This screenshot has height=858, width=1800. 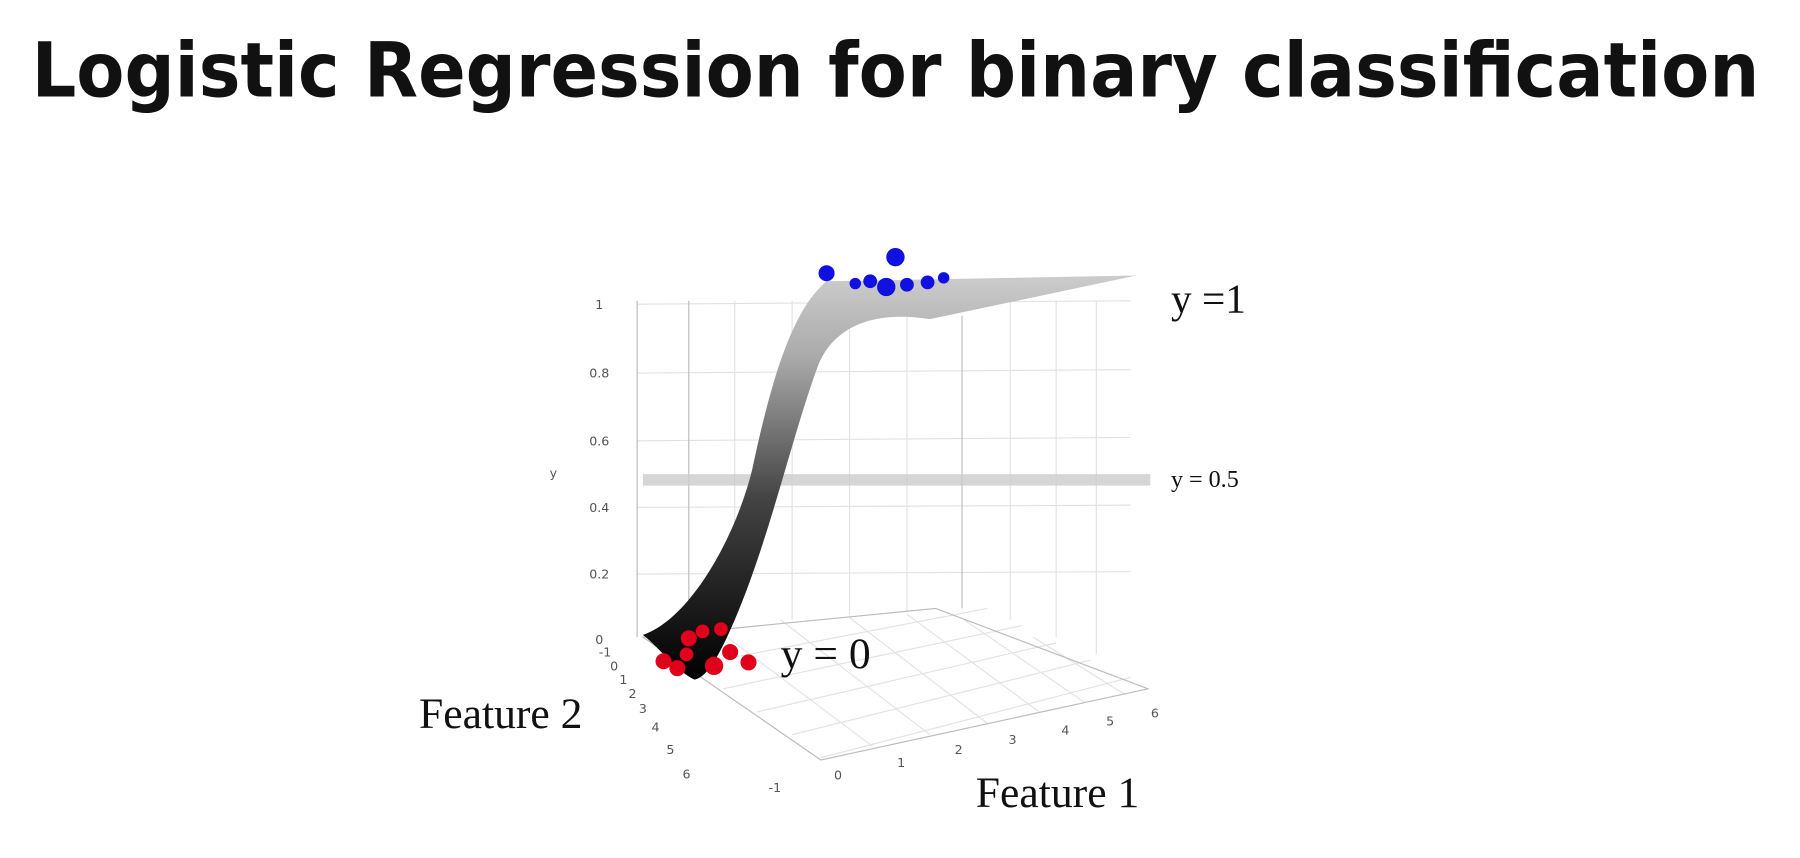 What do you see at coordinates (614, 665) in the screenshot?
I see `z-tick-label: 0` at bounding box center [614, 665].